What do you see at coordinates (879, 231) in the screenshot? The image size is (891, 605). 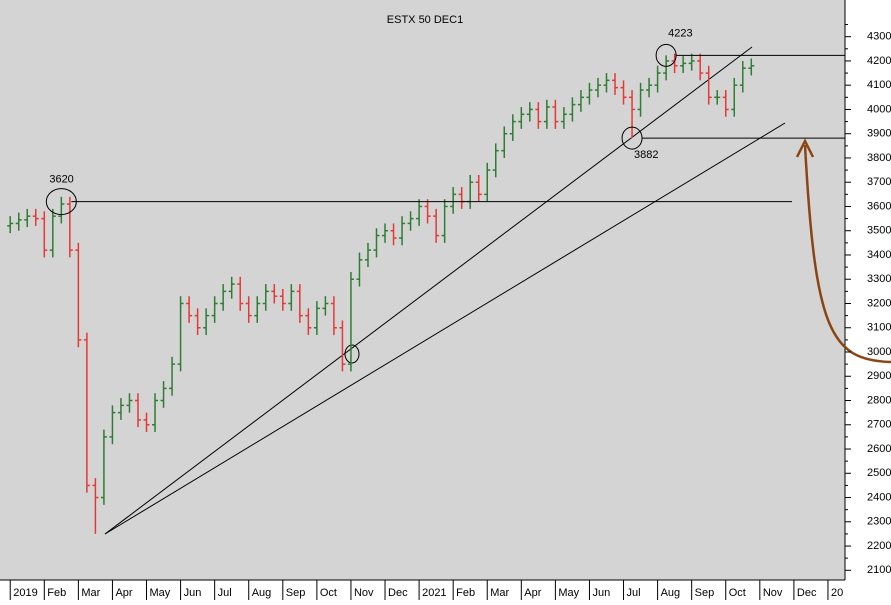 I see `y-tick-label: 3500` at bounding box center [879, 231].